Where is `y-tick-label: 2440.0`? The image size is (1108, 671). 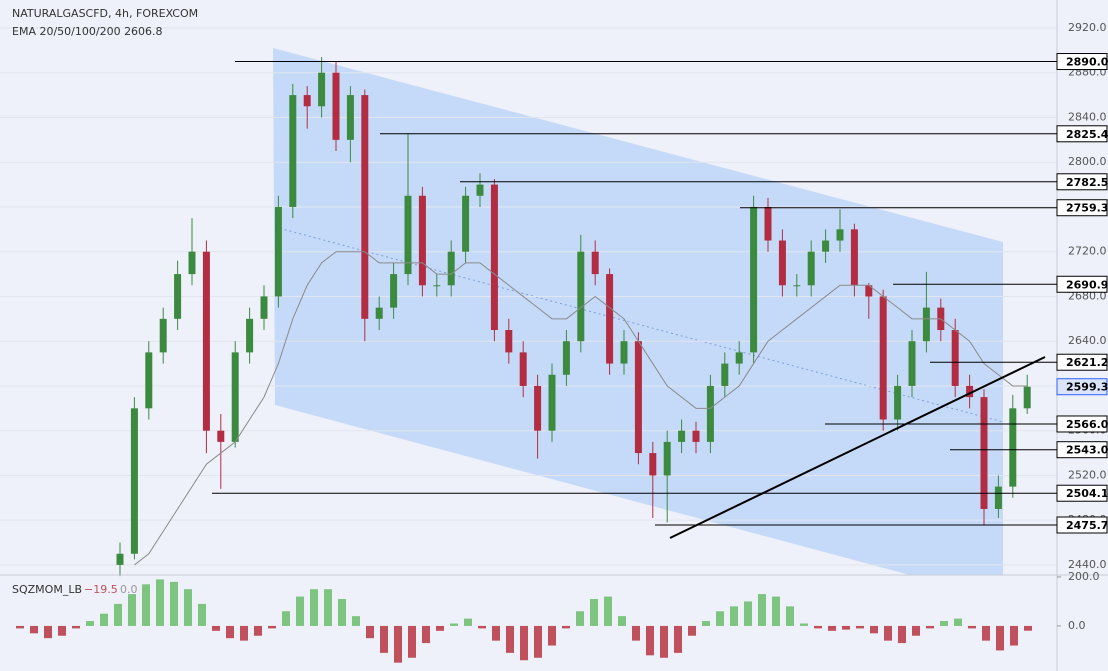
y-tick-label: 2440.0 is located at coordinates (1087, 564).